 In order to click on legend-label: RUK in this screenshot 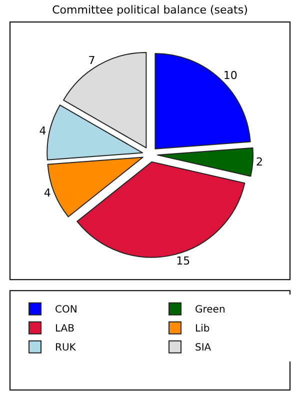, I will do `click(65, 348)`.